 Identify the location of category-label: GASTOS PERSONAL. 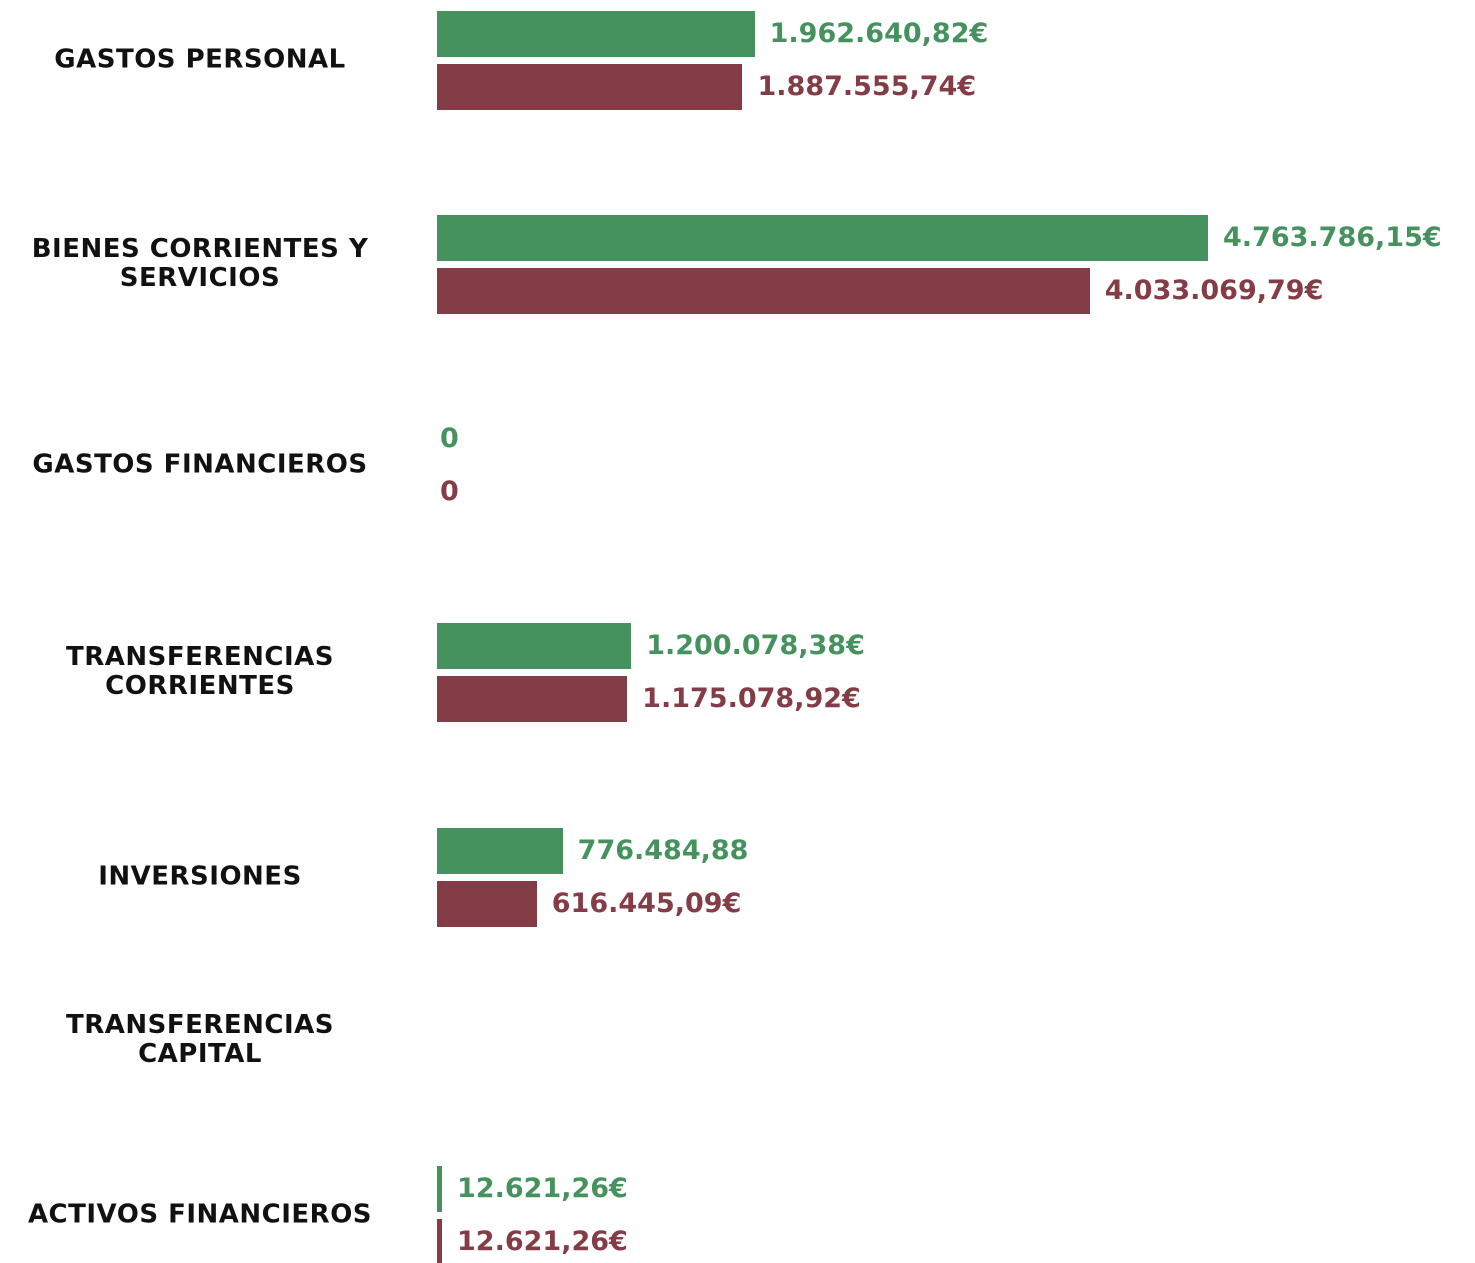
(200, 59).